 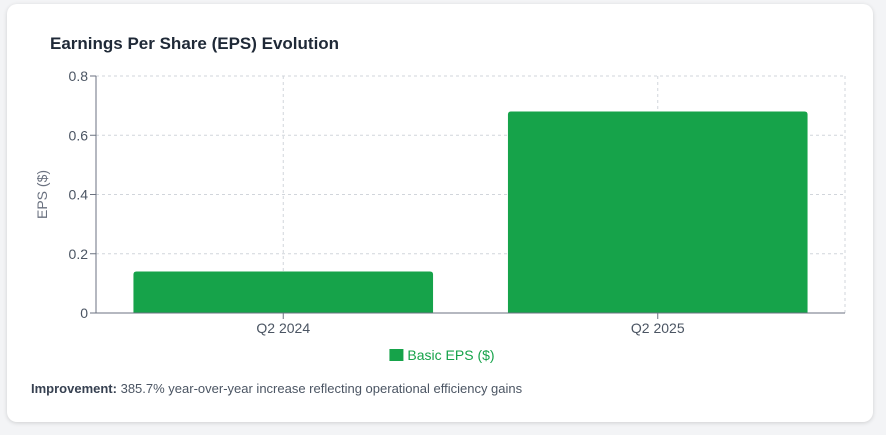 I want to click on y-tick-label-0: 0, so click(x=84, y=313).